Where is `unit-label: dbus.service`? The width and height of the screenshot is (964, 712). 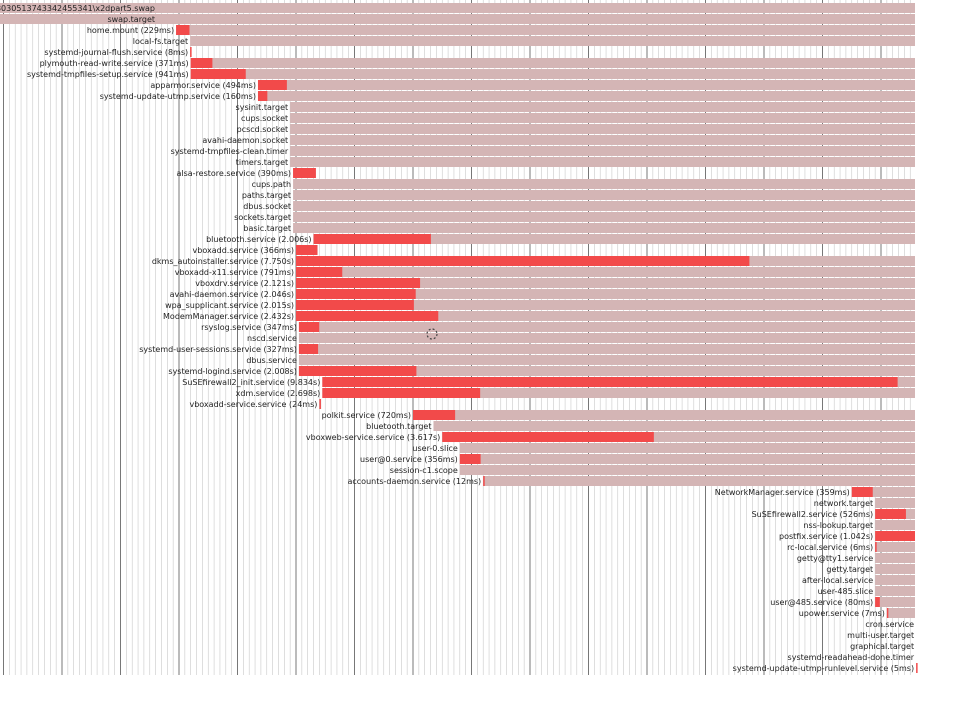 unit-label: dbus.service is located at coordinates (271, 360).